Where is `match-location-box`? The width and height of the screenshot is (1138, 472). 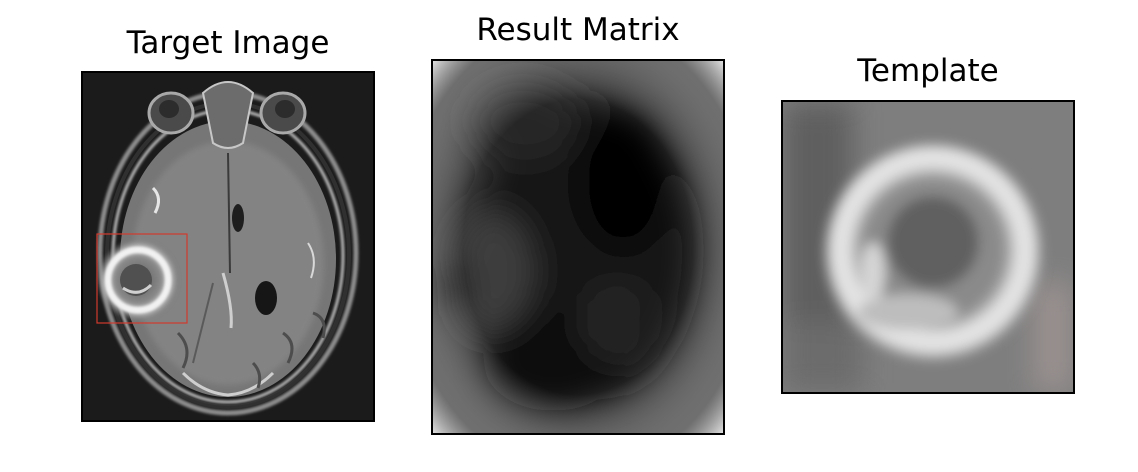
match-location-box is located at coordinates (142, 278).